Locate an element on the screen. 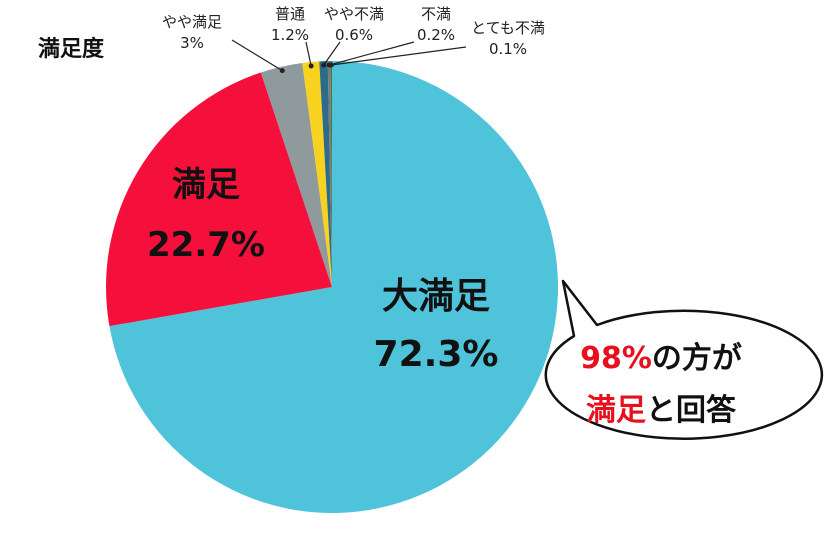 The height and width of the screenshot is (550, 826). slice-value-yaya-manzoku: 3% is located at coordinates (192, 43).